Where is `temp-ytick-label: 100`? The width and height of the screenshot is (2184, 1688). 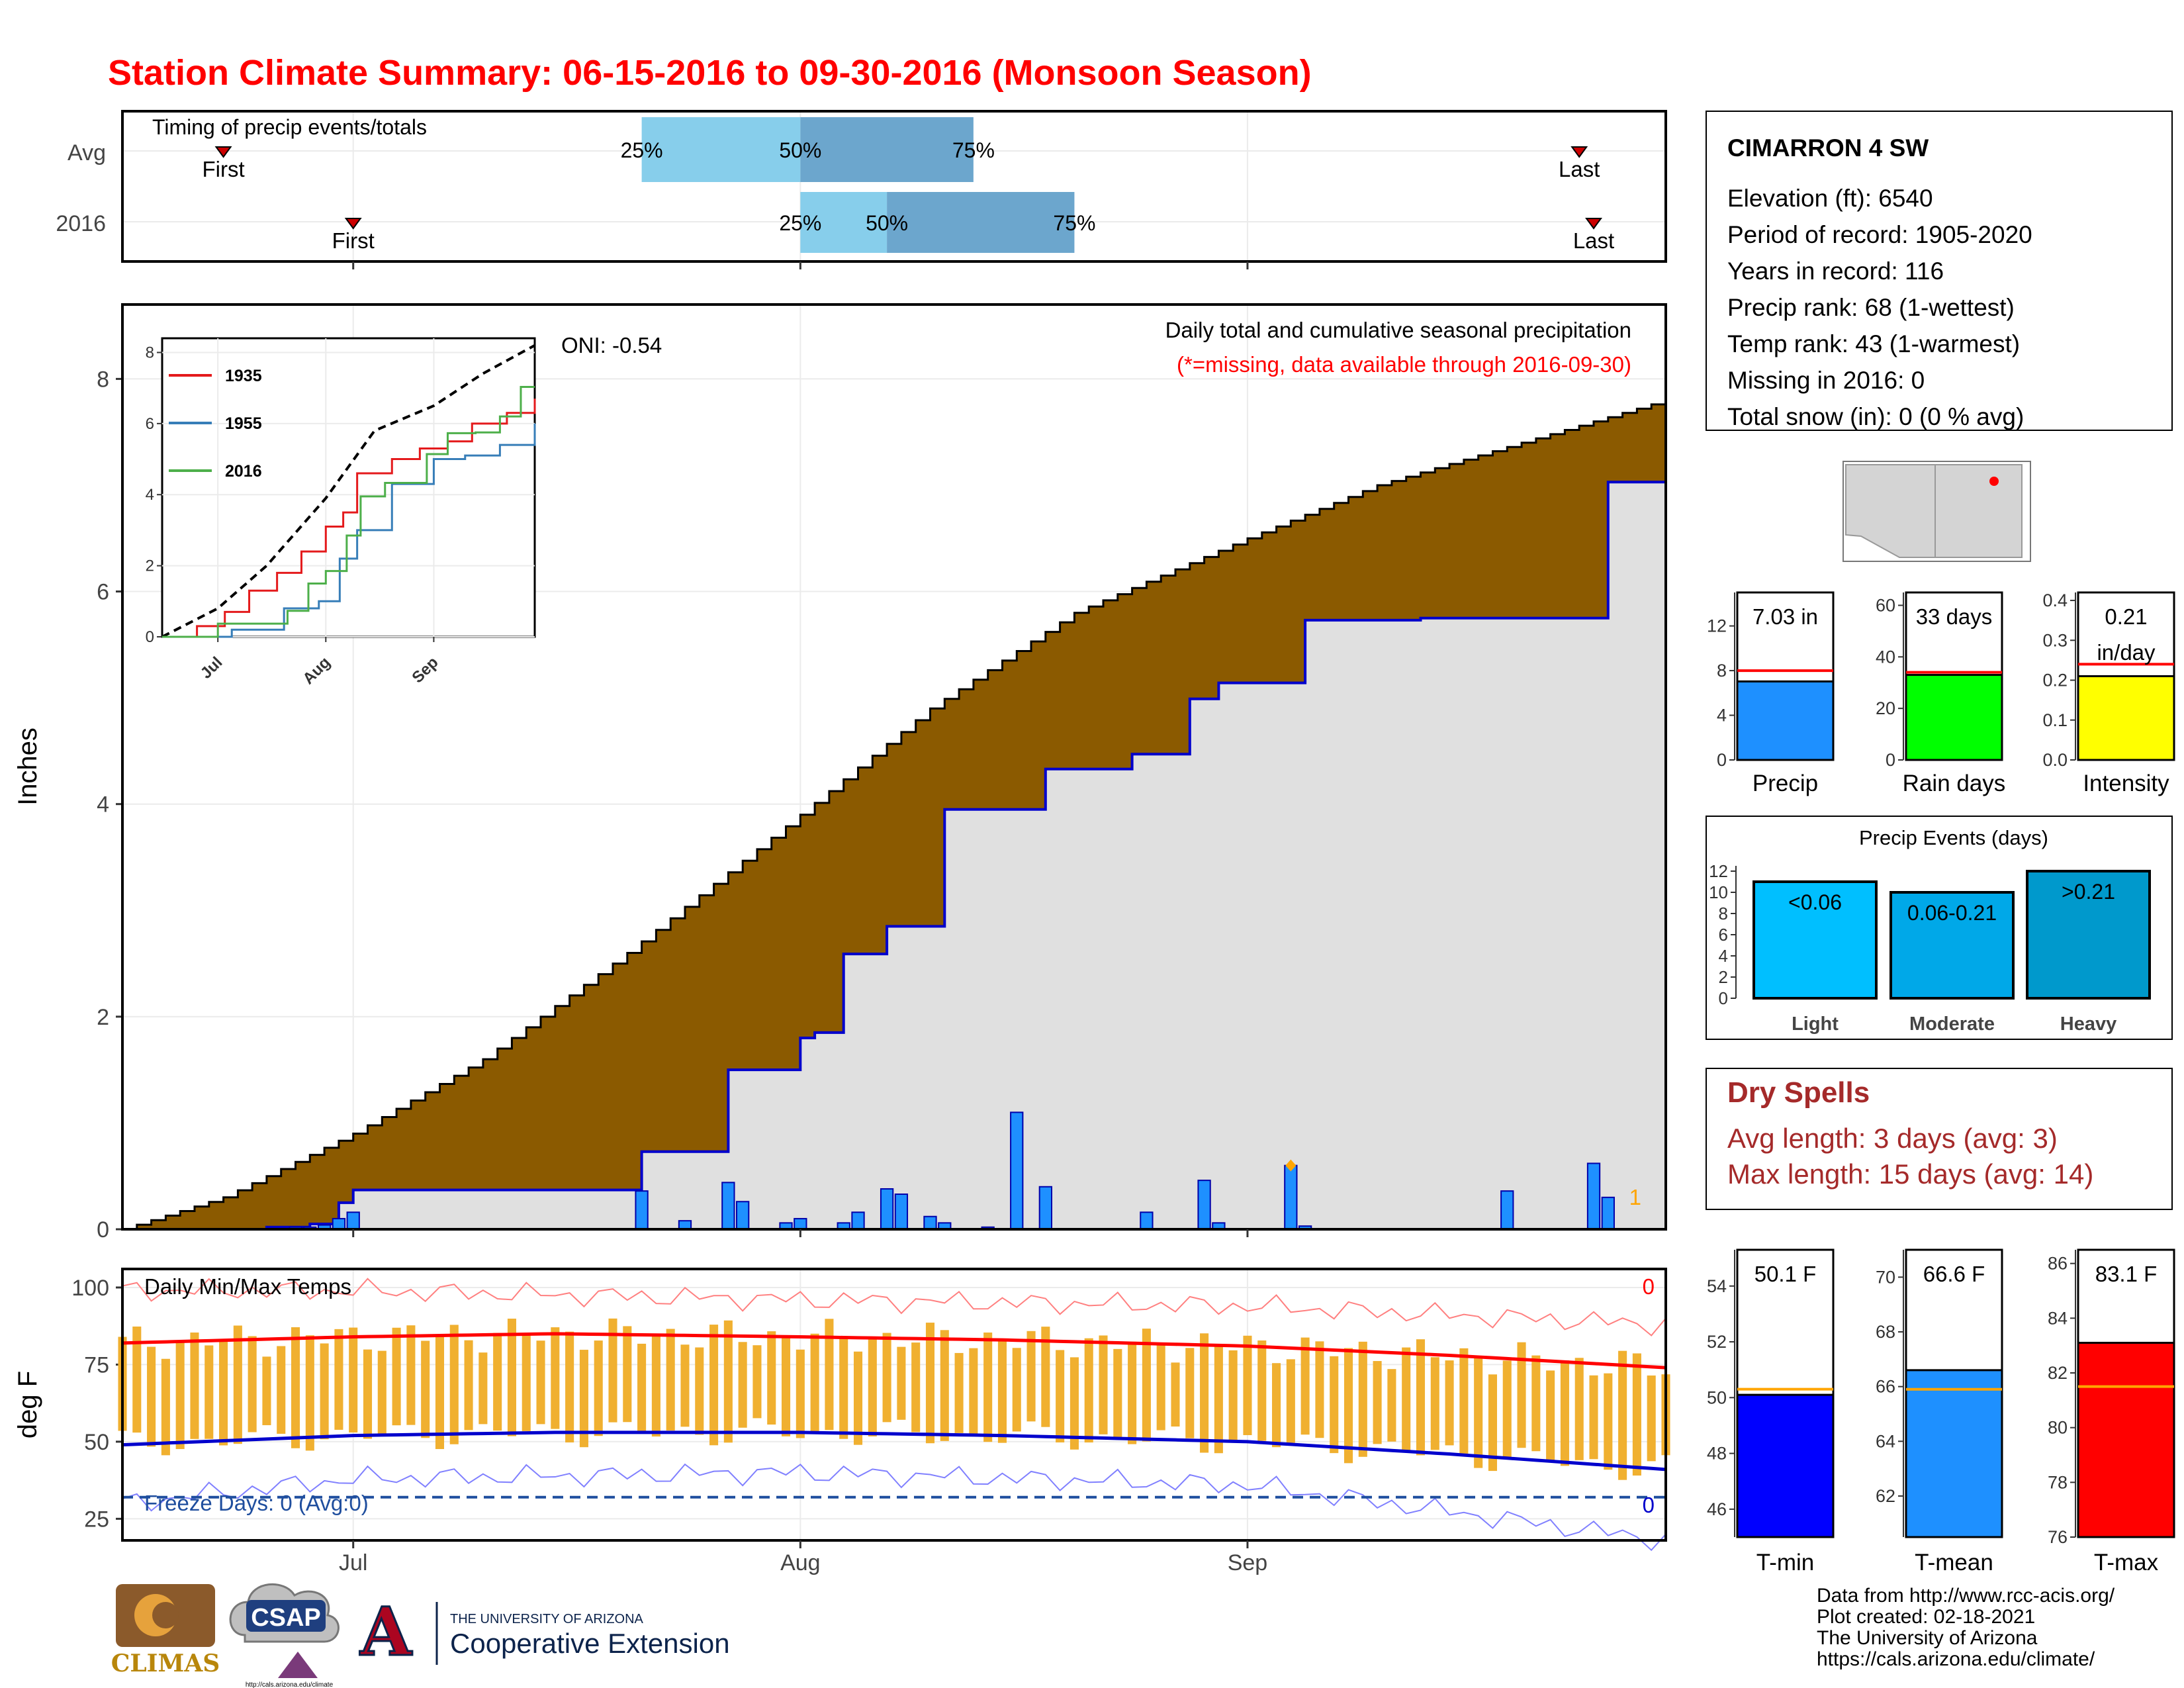 temp-ytick-label: 100 is located at coordinates (90, 1288).